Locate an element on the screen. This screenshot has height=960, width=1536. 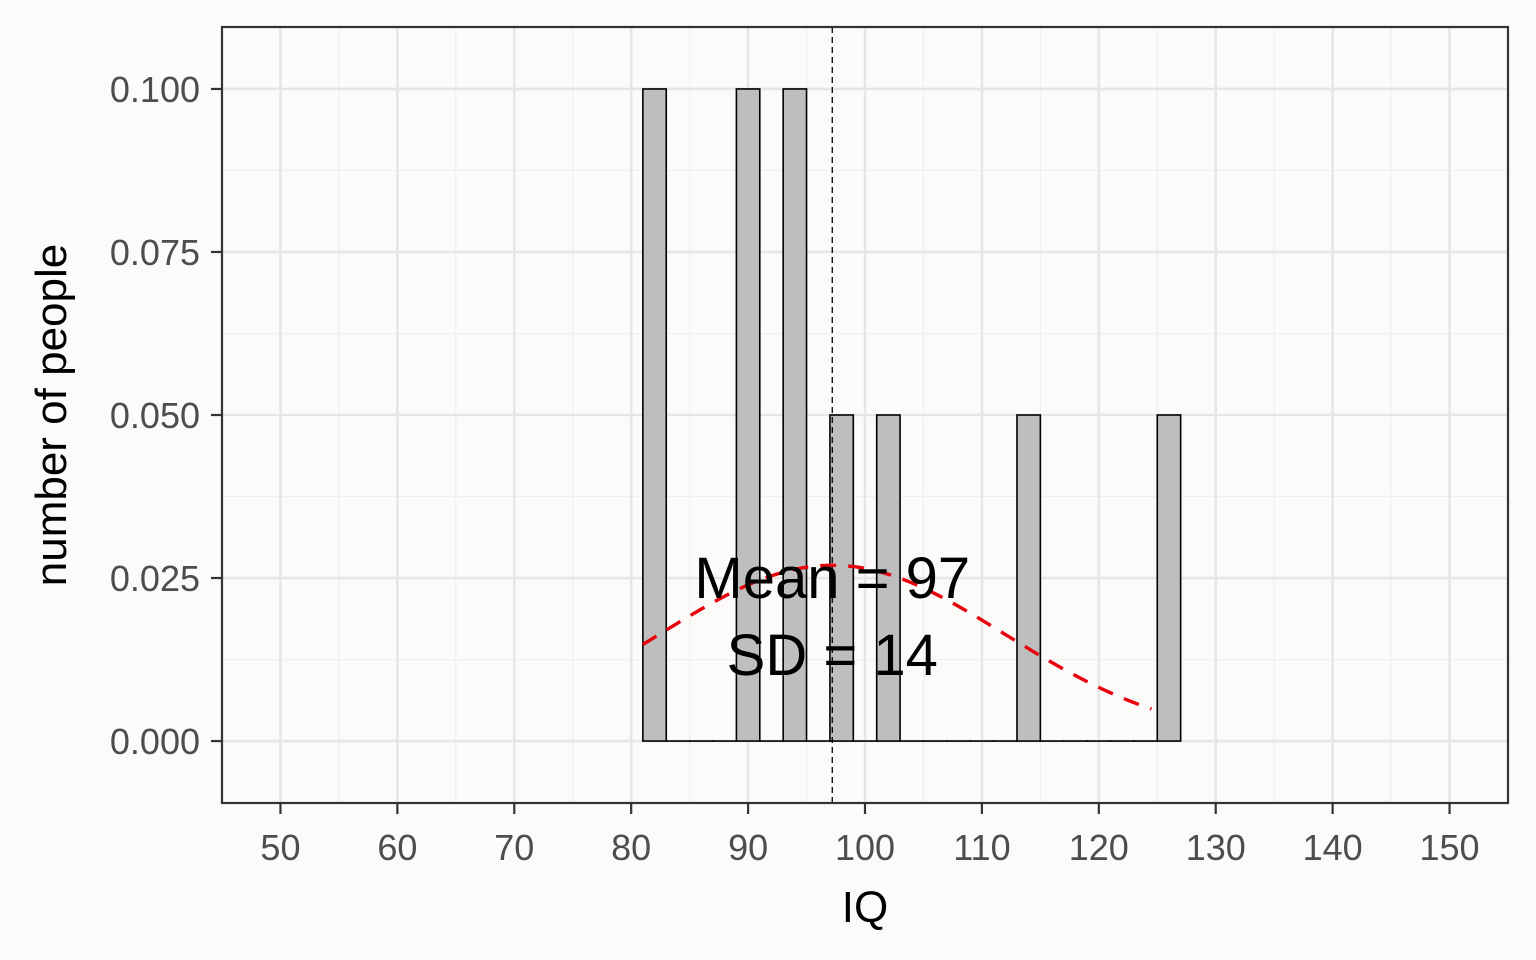
annotation-layer: Mean = 97 SD = 14 is located at coordinates (832, 617).